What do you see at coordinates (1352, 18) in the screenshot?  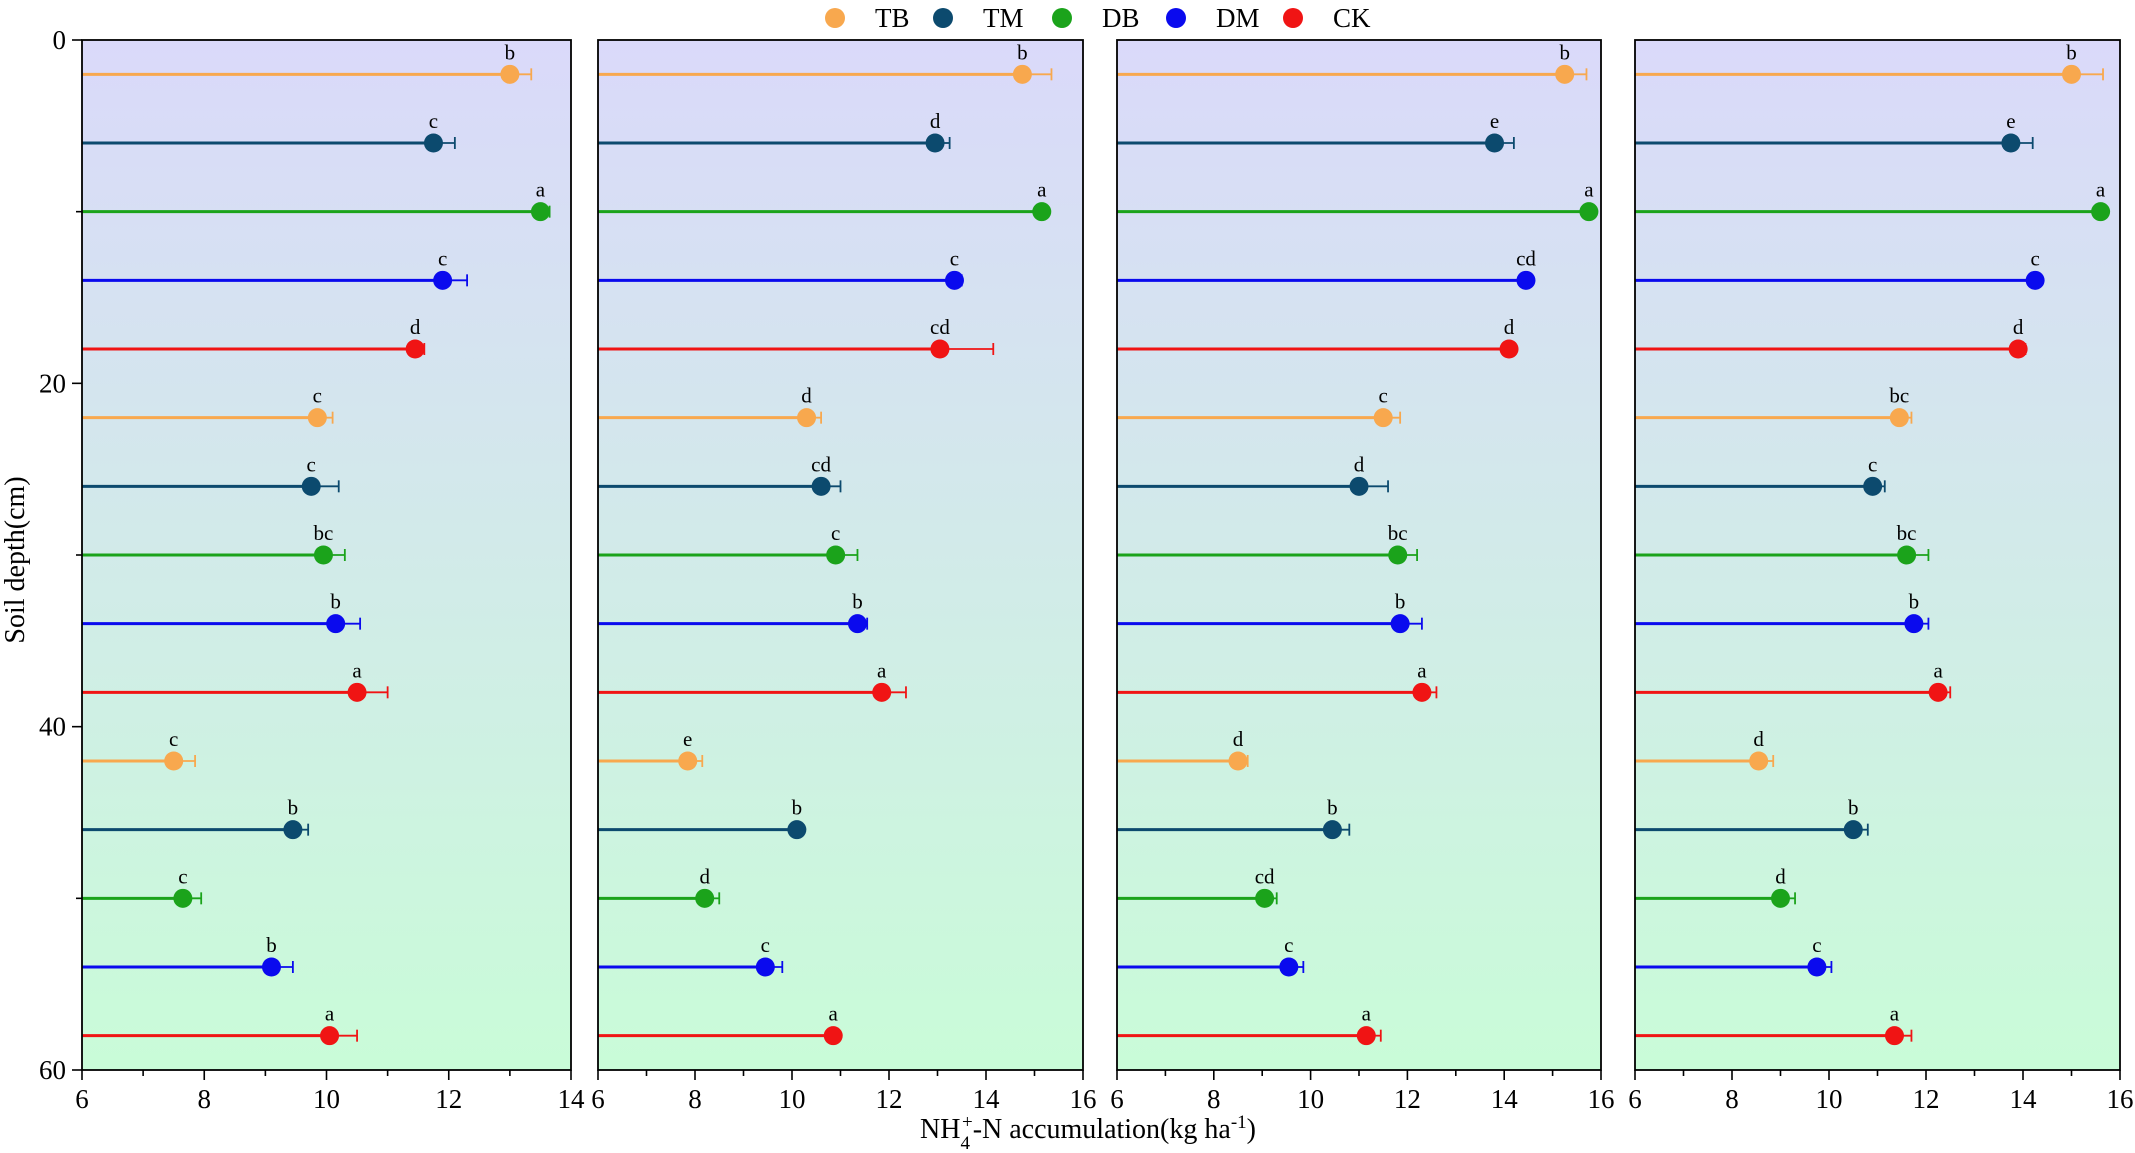 I see `legend-label-ck: CK` at bounding box center [1352, 18].